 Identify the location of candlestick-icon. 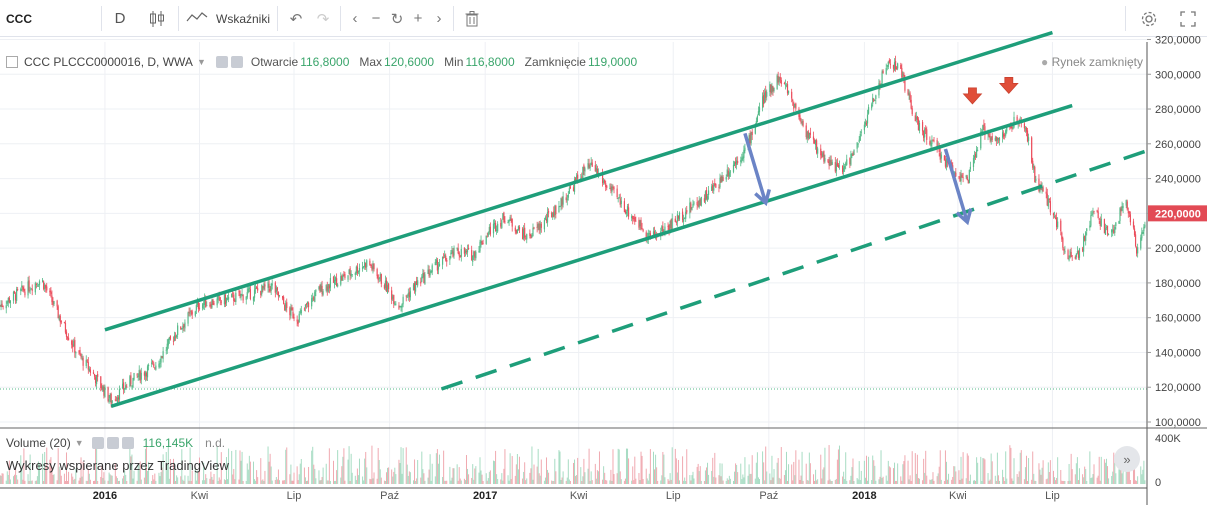
(157, 18).